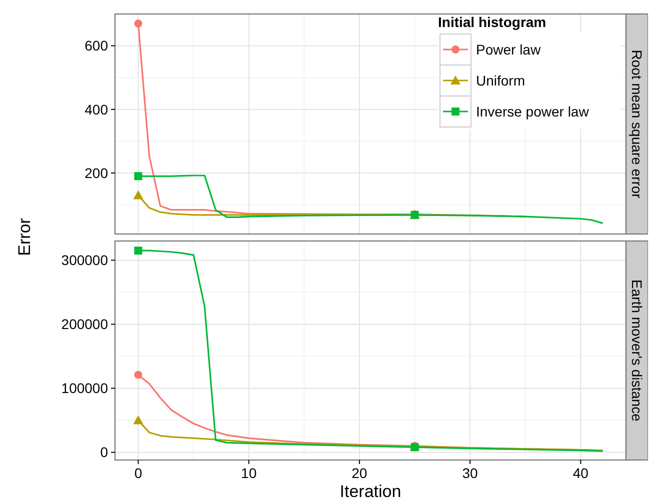 This screenshot has height=503, width=651. Describe the element at coordinates (84, 260) in the screenshot. I see `y-tick-label: 300000` at that location.